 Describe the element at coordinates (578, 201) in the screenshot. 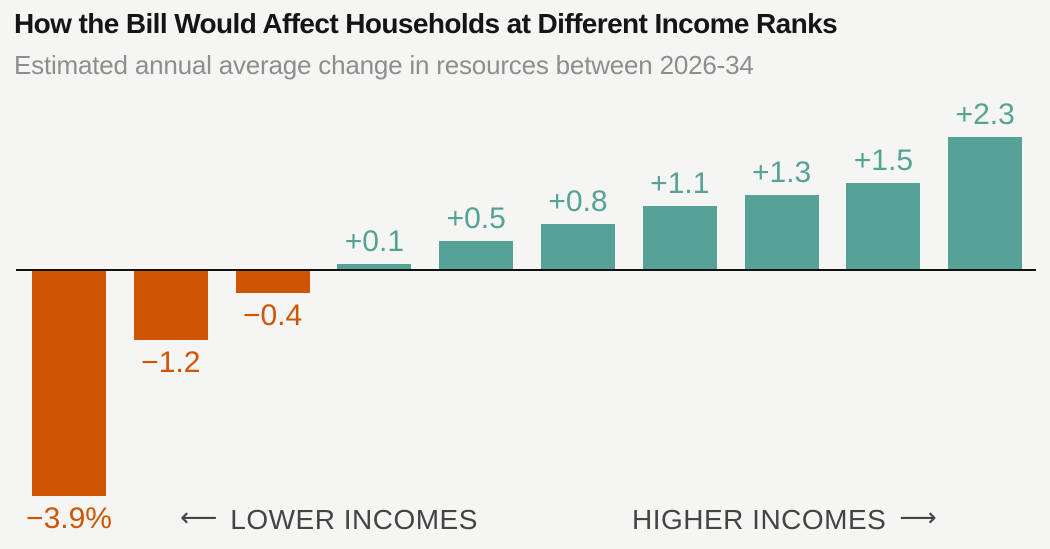

I see `bar-value-label: +0.8` at that location.